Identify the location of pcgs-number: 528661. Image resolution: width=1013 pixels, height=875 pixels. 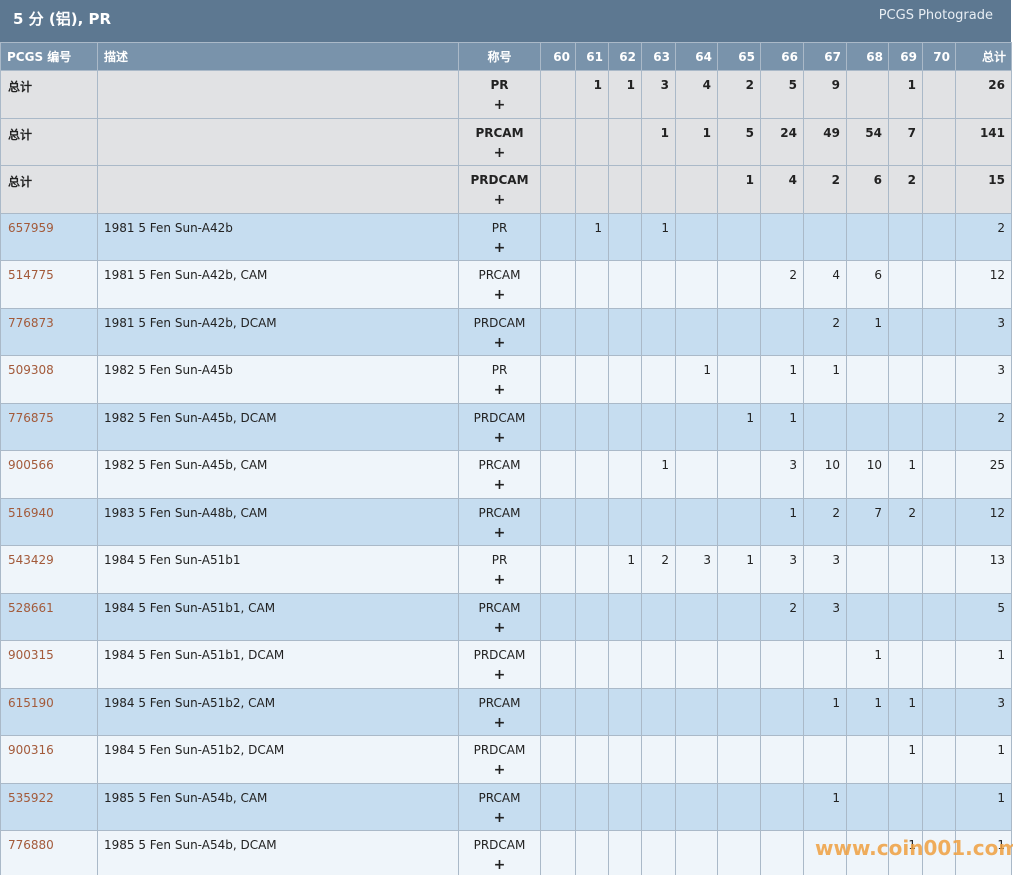
(49, 616).